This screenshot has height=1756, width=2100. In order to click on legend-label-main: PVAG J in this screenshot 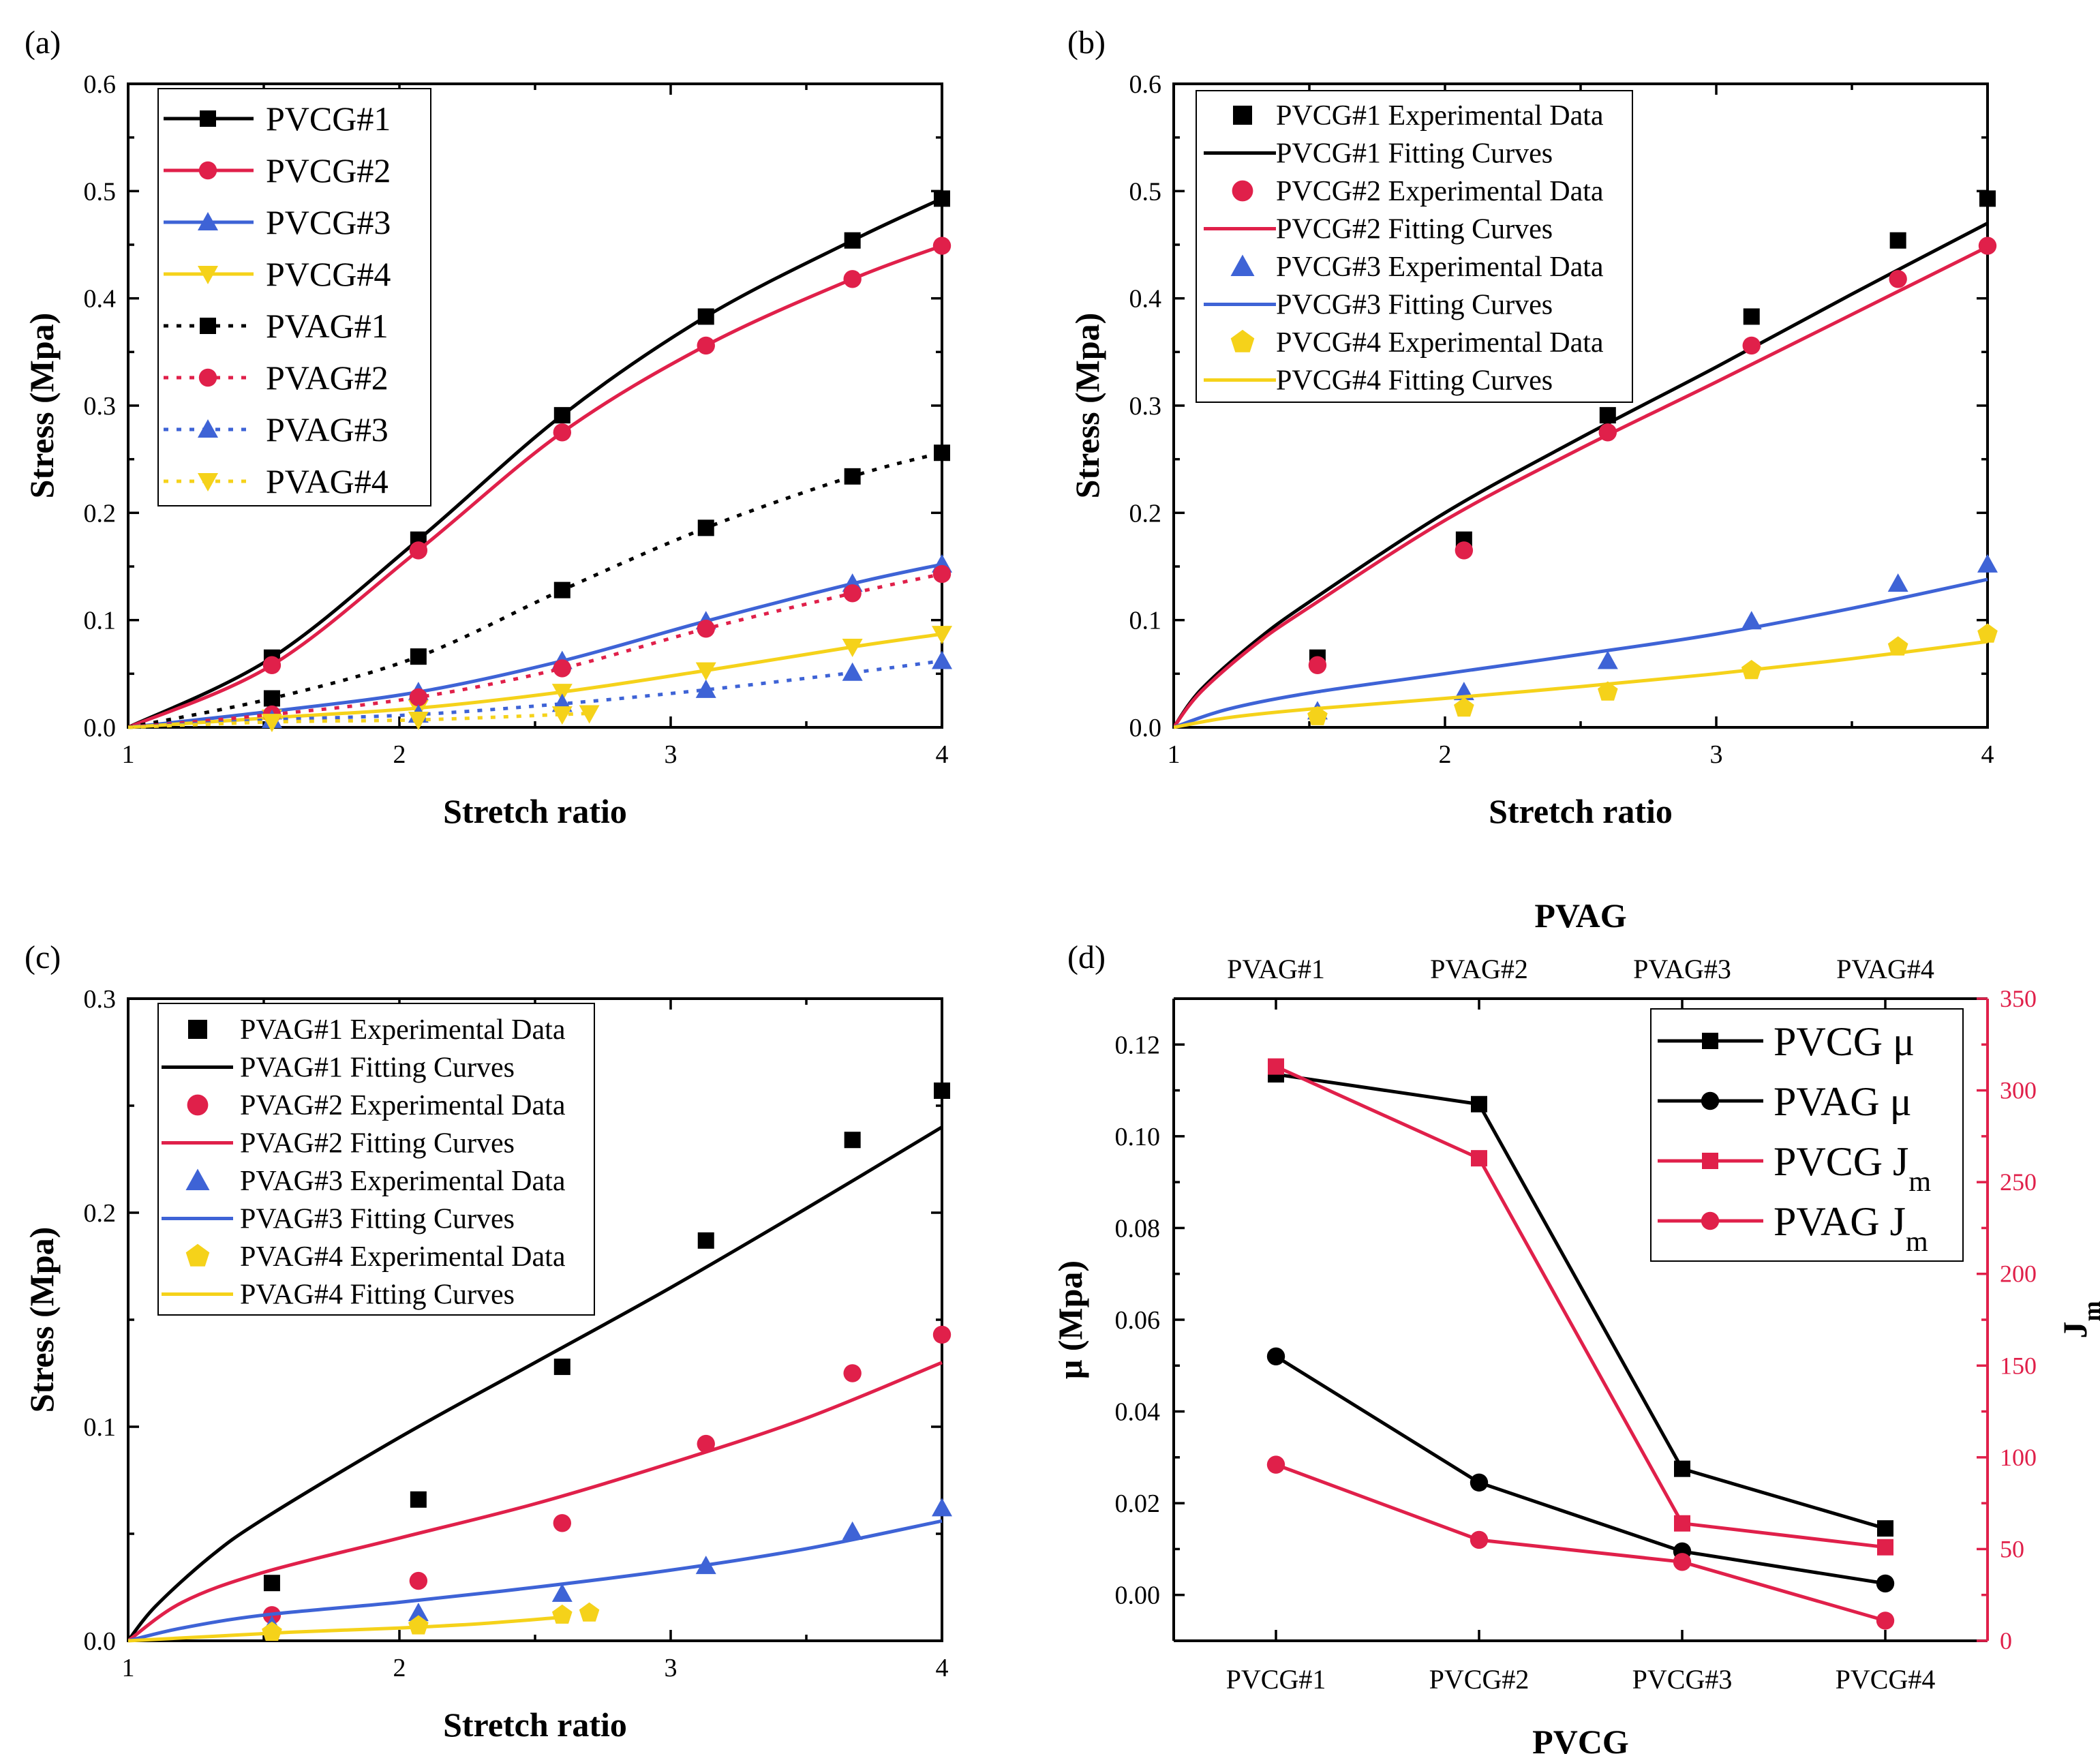, I will do `click(1840, 1221)`.